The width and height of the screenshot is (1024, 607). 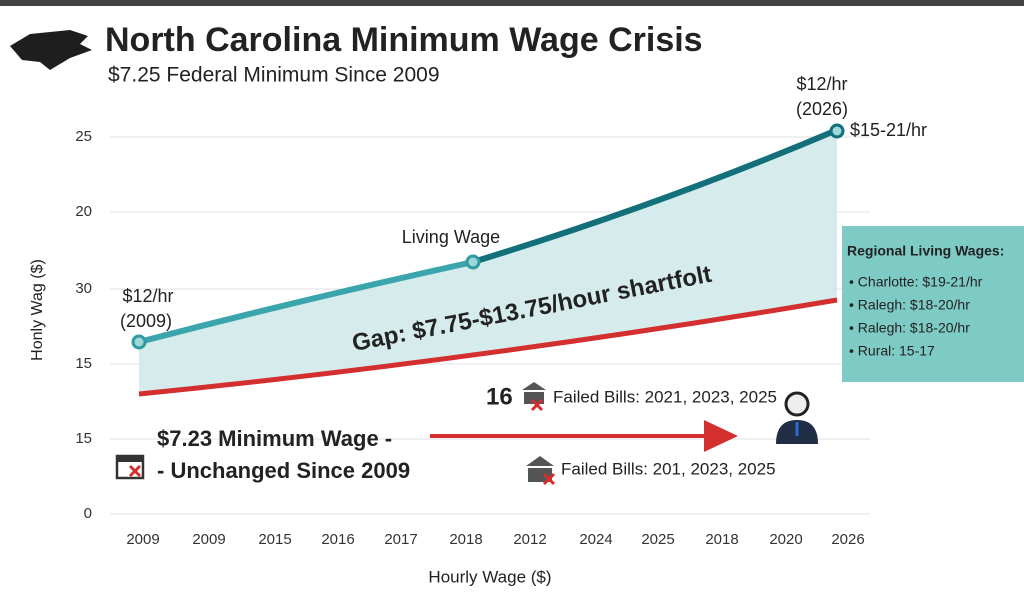 I want to click on state-icon, so click(x=51, y=50).